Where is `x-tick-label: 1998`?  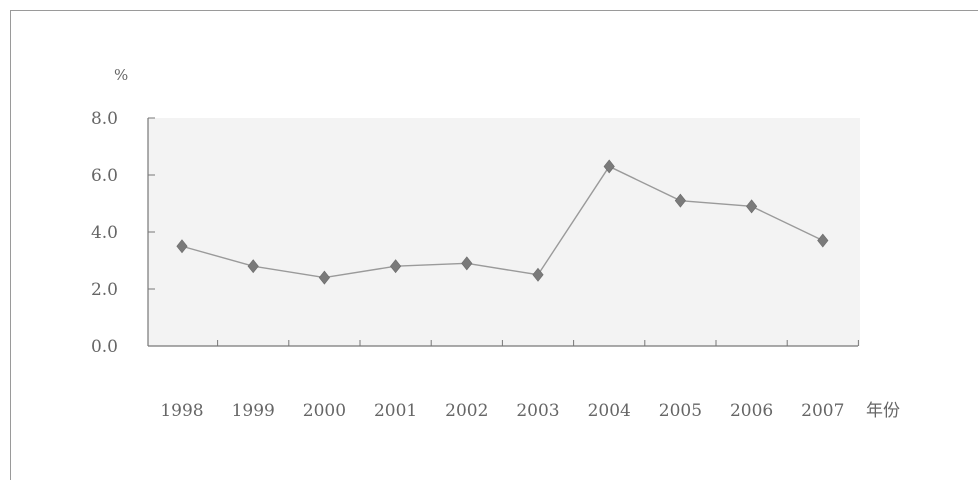 x-tick-label: 1998 is located at coordinates (181, 411).